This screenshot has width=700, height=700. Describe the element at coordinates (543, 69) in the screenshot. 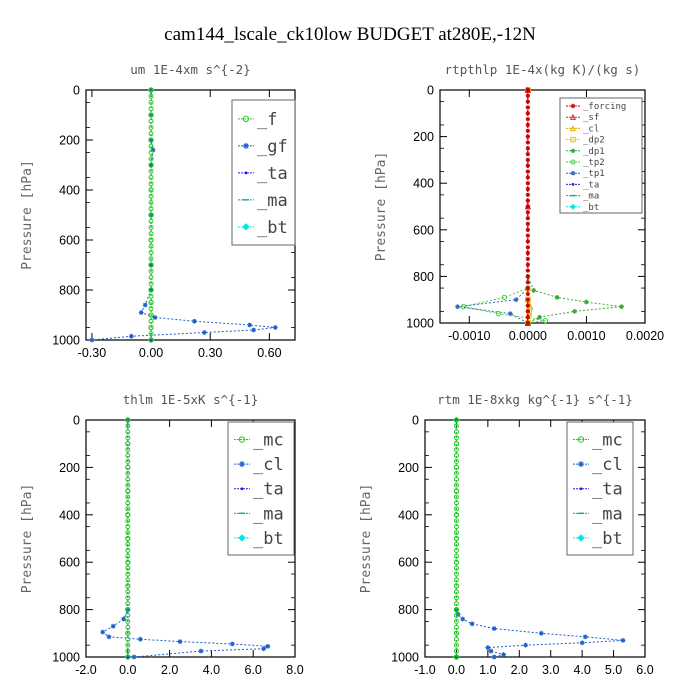

I see `panel-title: rtpthlp 1E-4x(kg K)/(kg s)` at that location.